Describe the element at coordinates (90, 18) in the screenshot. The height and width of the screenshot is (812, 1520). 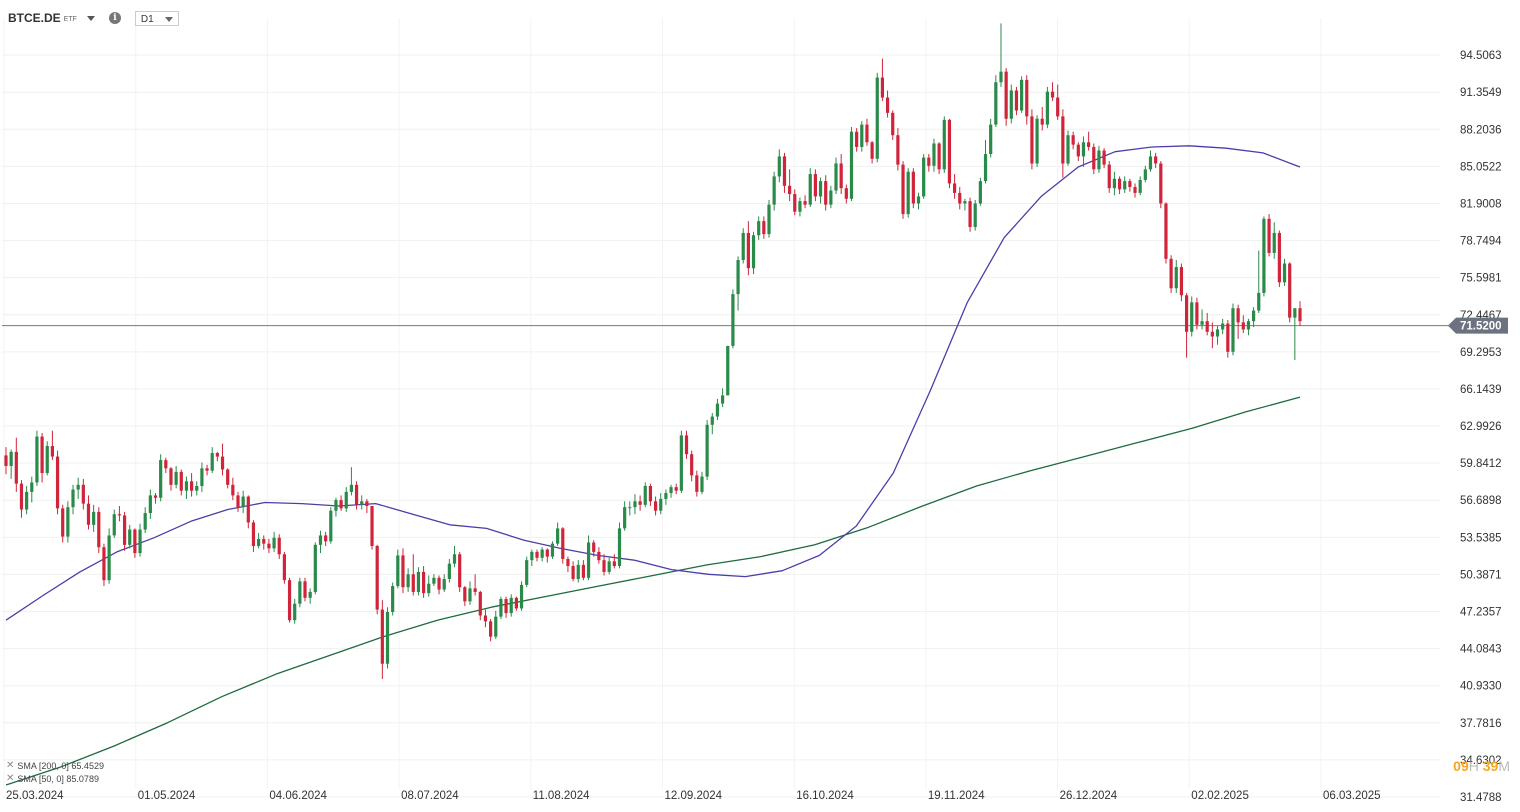
I see `chevron-down-icon` at that location.